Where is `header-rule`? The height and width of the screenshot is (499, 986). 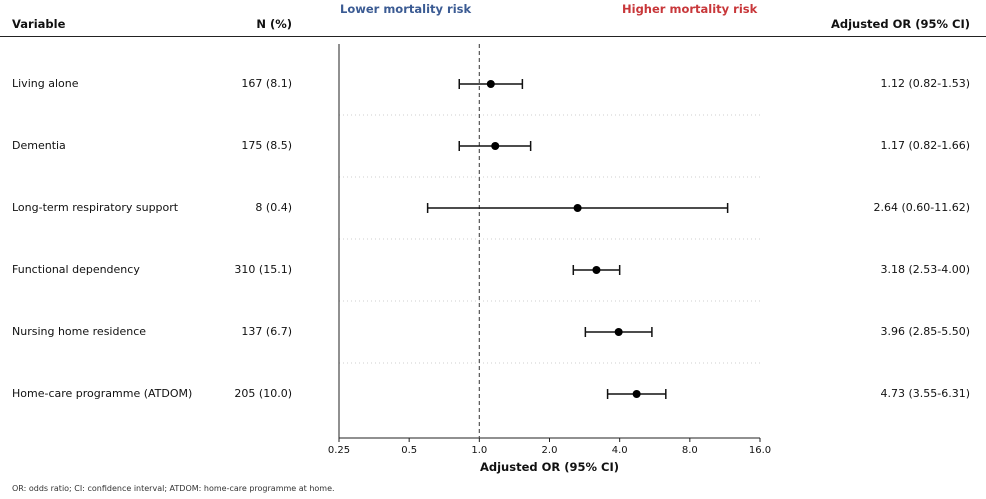
header-rule is located at coordinates (493, 36).